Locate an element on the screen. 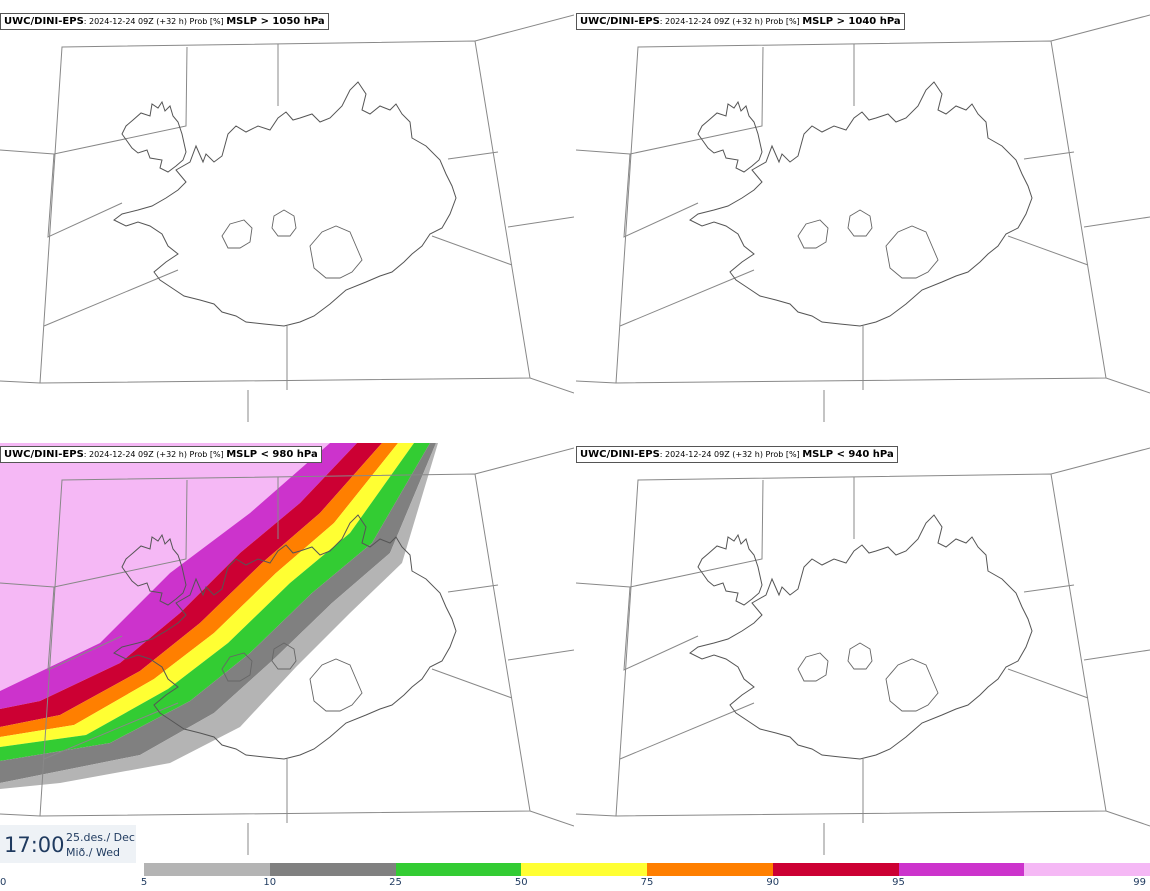  probability-colorbar is located at coordinates (647, 869).